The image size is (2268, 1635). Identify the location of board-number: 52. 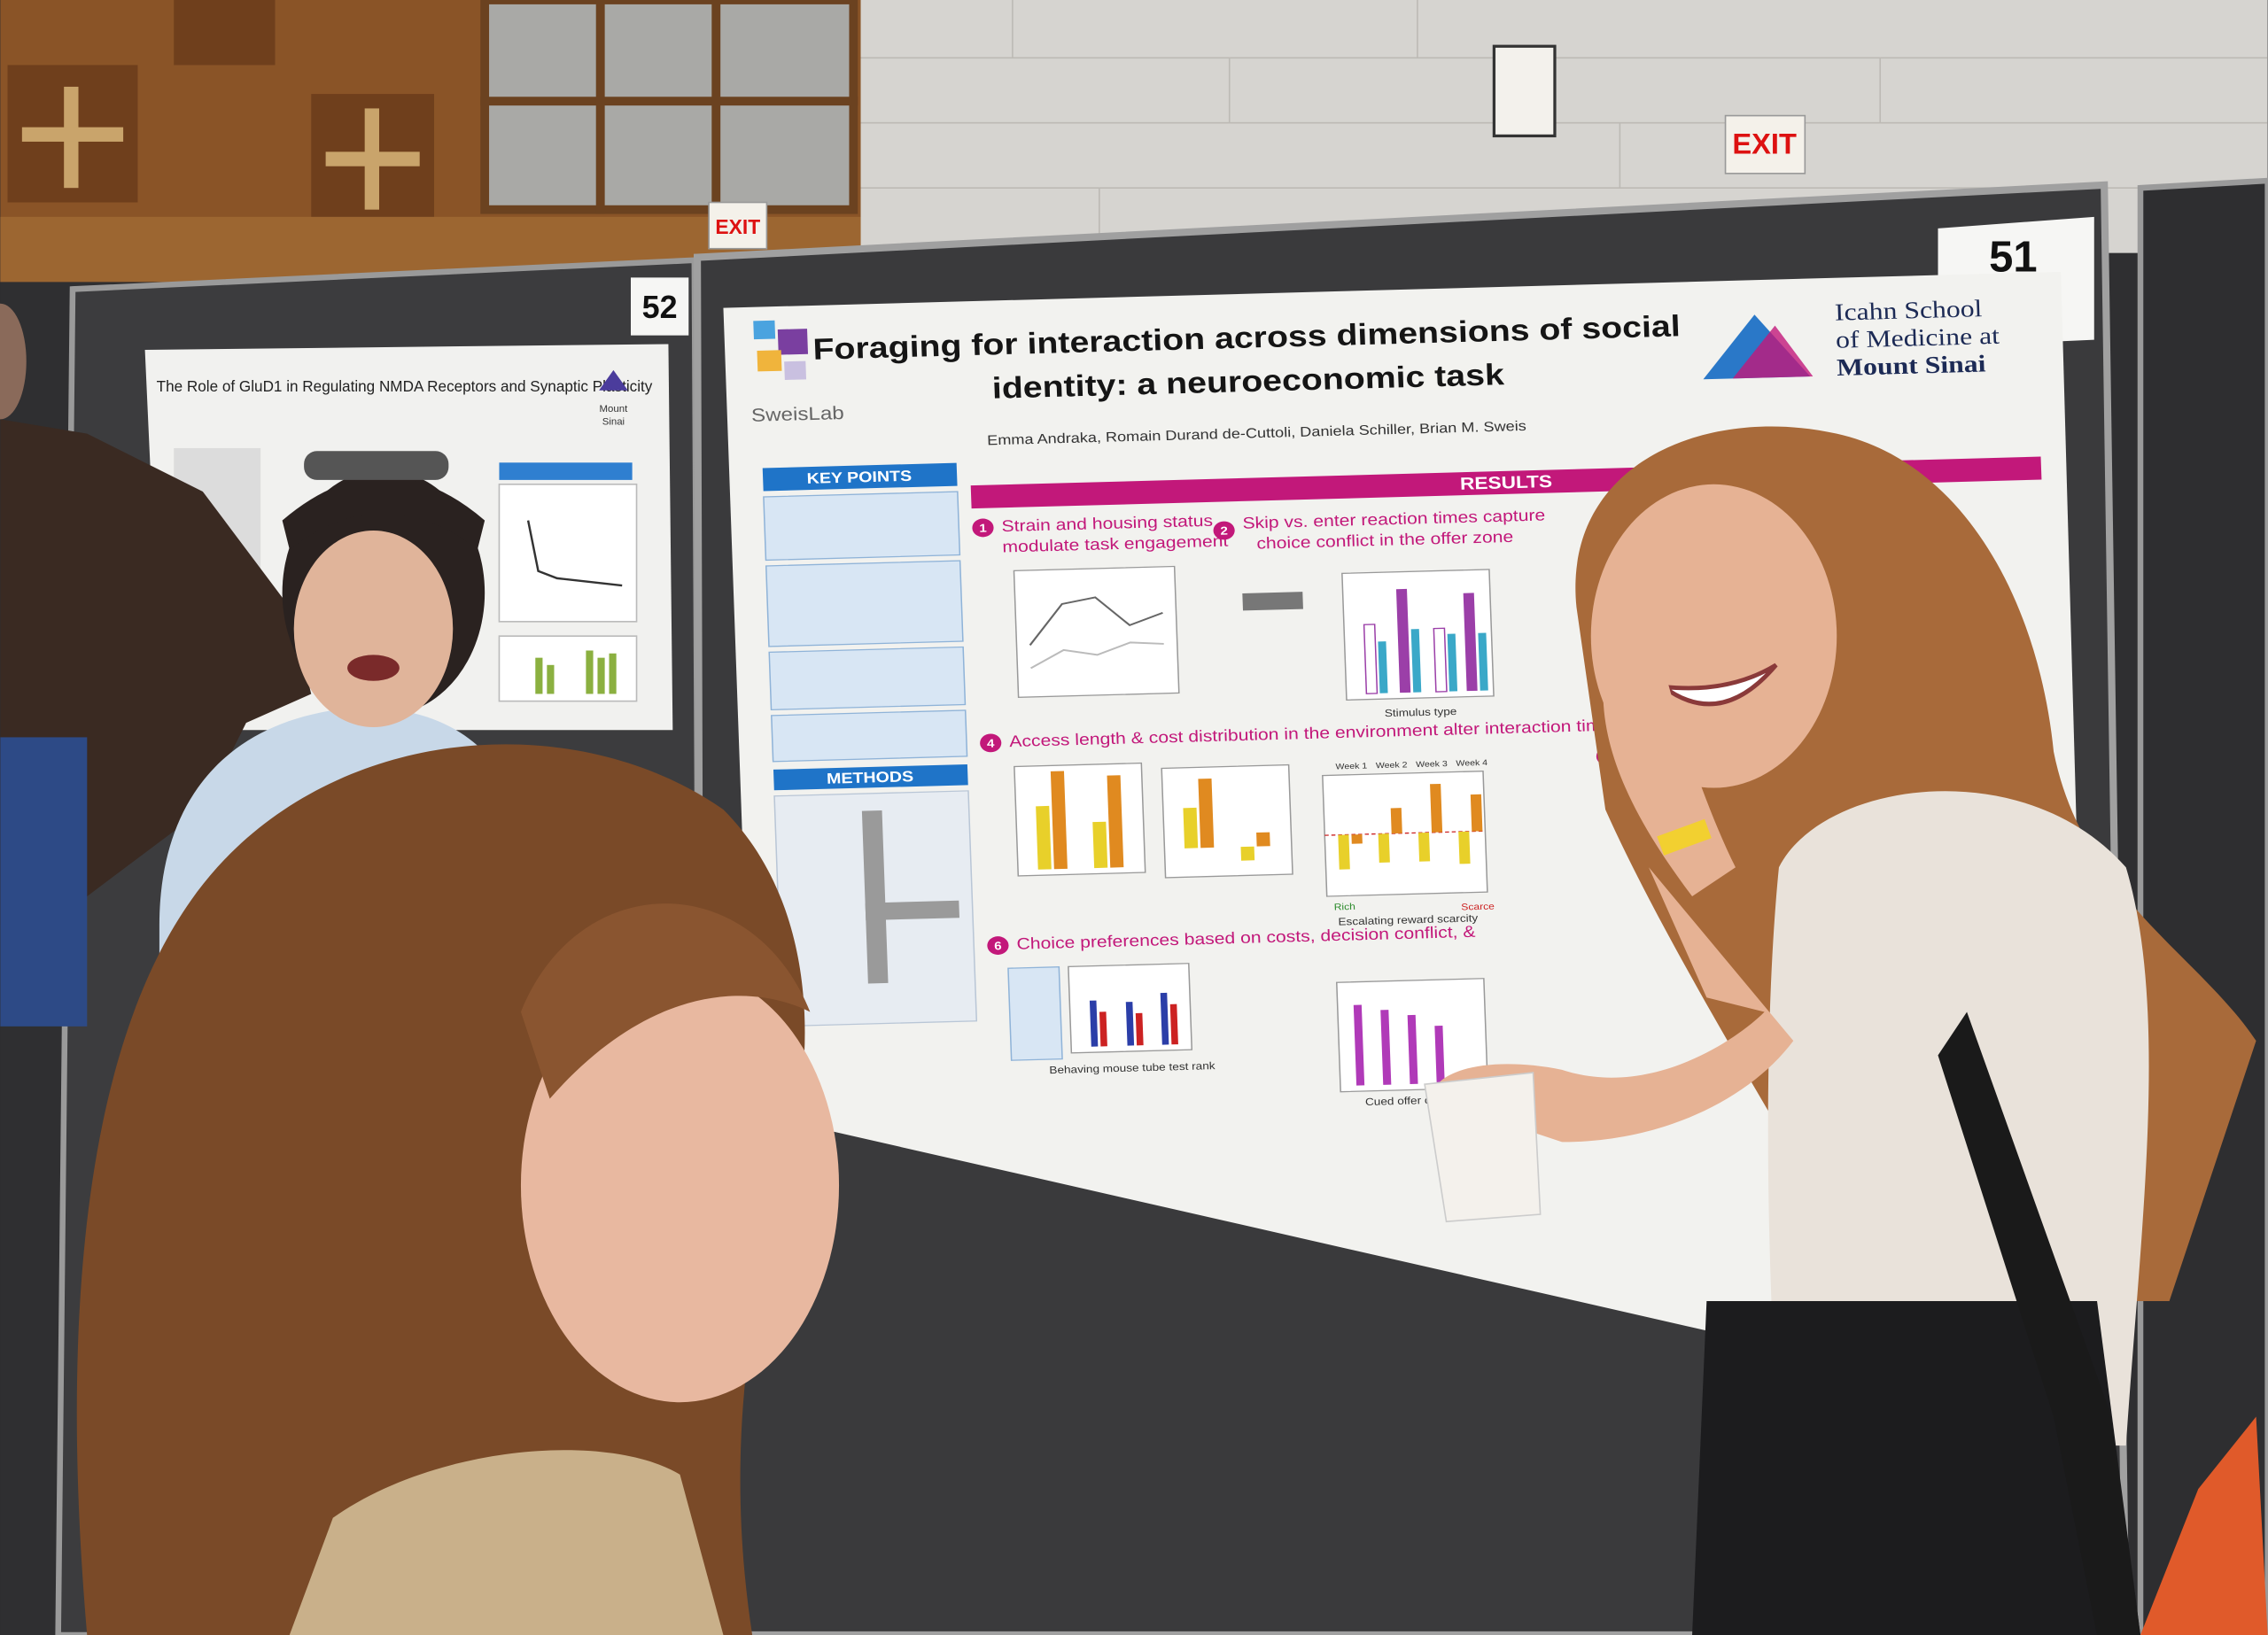
(660, 308).